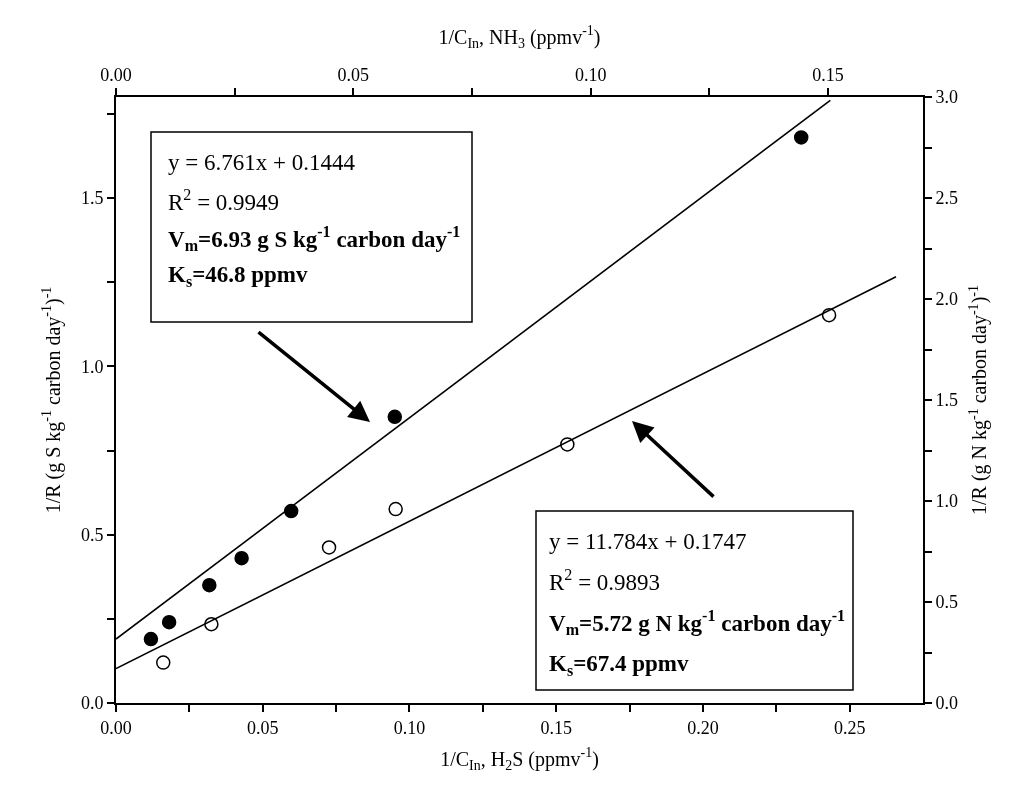 This screenshot has width=1035, height=806. What do you see at coordinates (947, 400) in the screenshot?
I see `y2-tick-label: 1.5` at bounding box center [947, 400].